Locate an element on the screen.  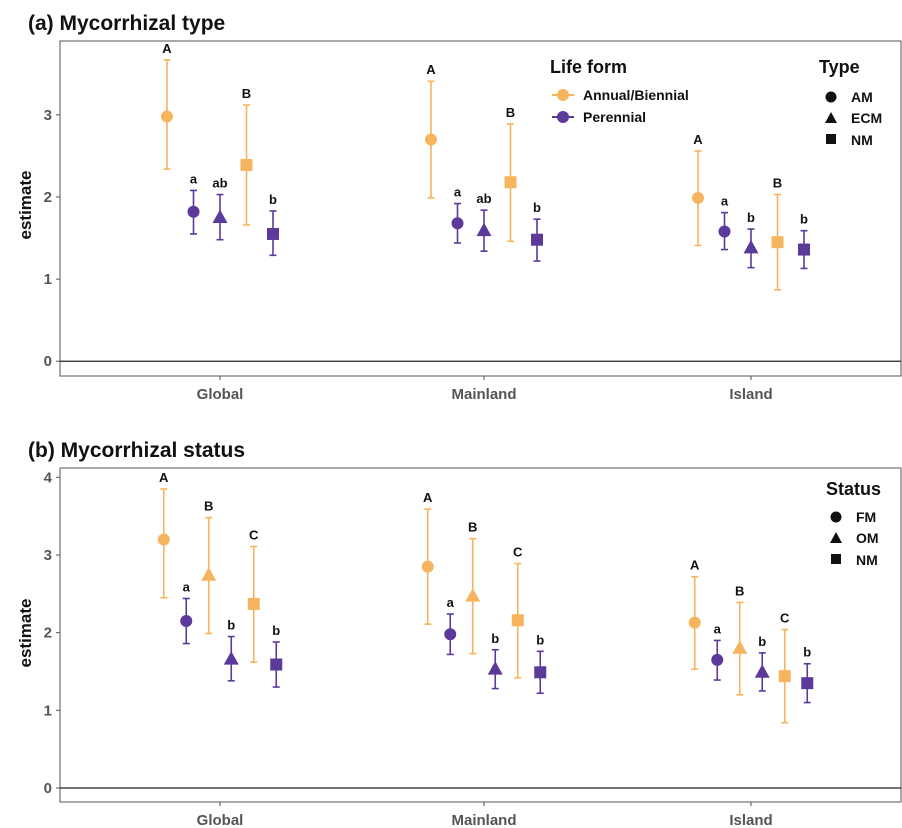
legend-perennial-marker is located at coordinates (563, 117).